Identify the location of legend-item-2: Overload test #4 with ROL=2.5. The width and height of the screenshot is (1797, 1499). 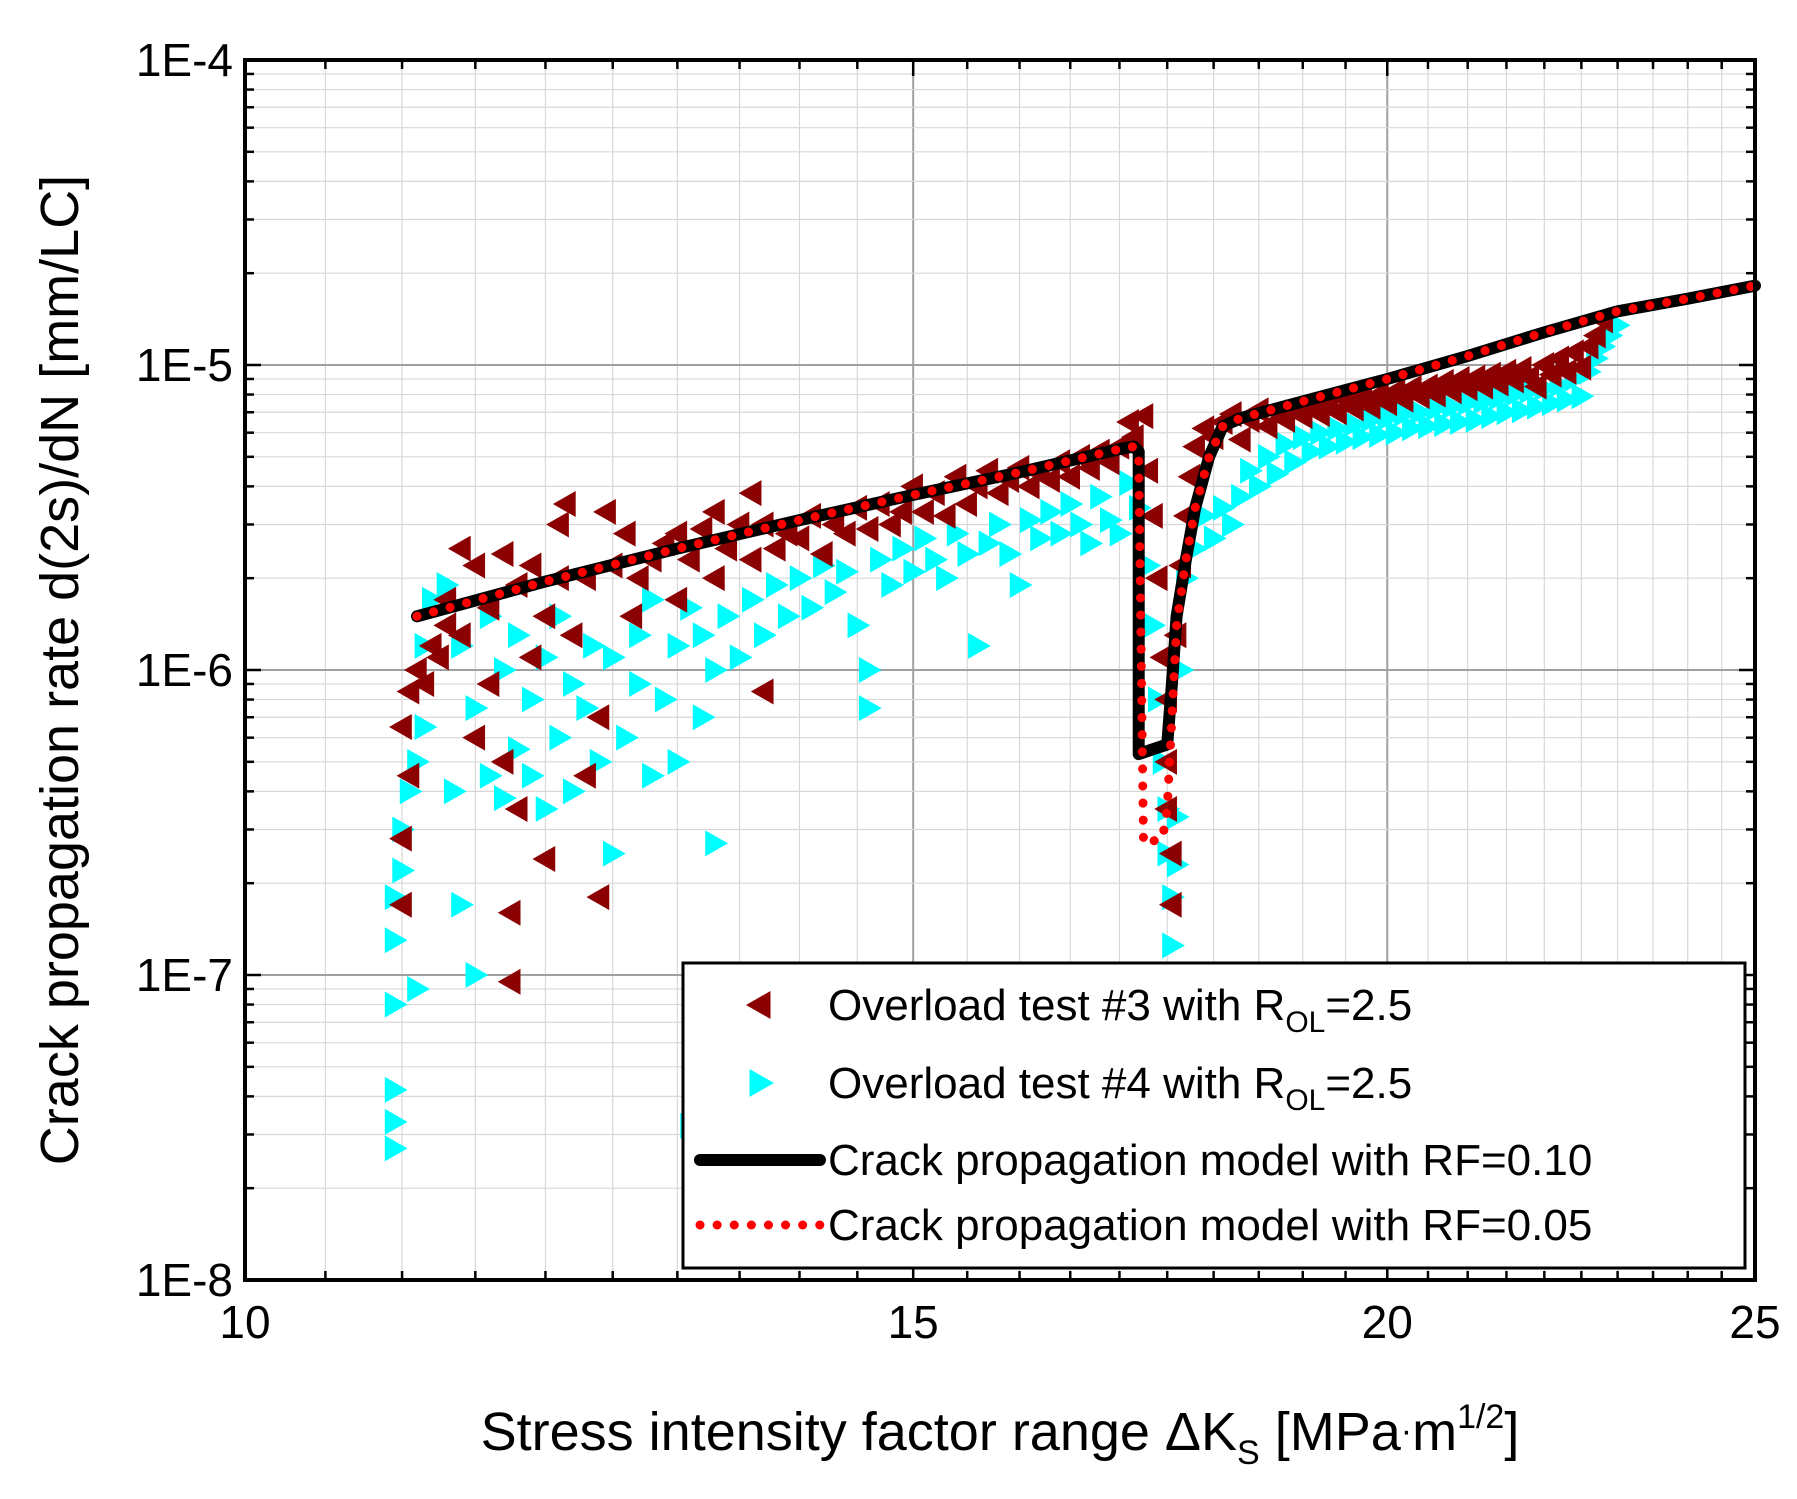
(1080, 1088).